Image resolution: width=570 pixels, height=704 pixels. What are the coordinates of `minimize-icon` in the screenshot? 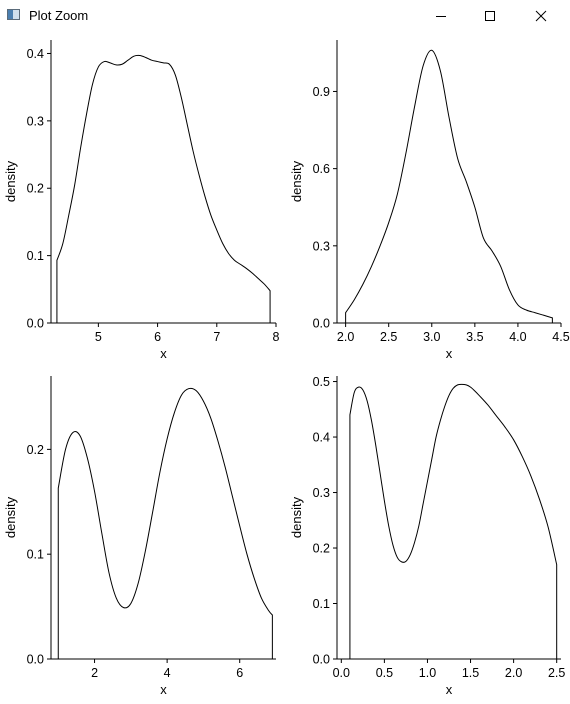 It's located at (441, 16).